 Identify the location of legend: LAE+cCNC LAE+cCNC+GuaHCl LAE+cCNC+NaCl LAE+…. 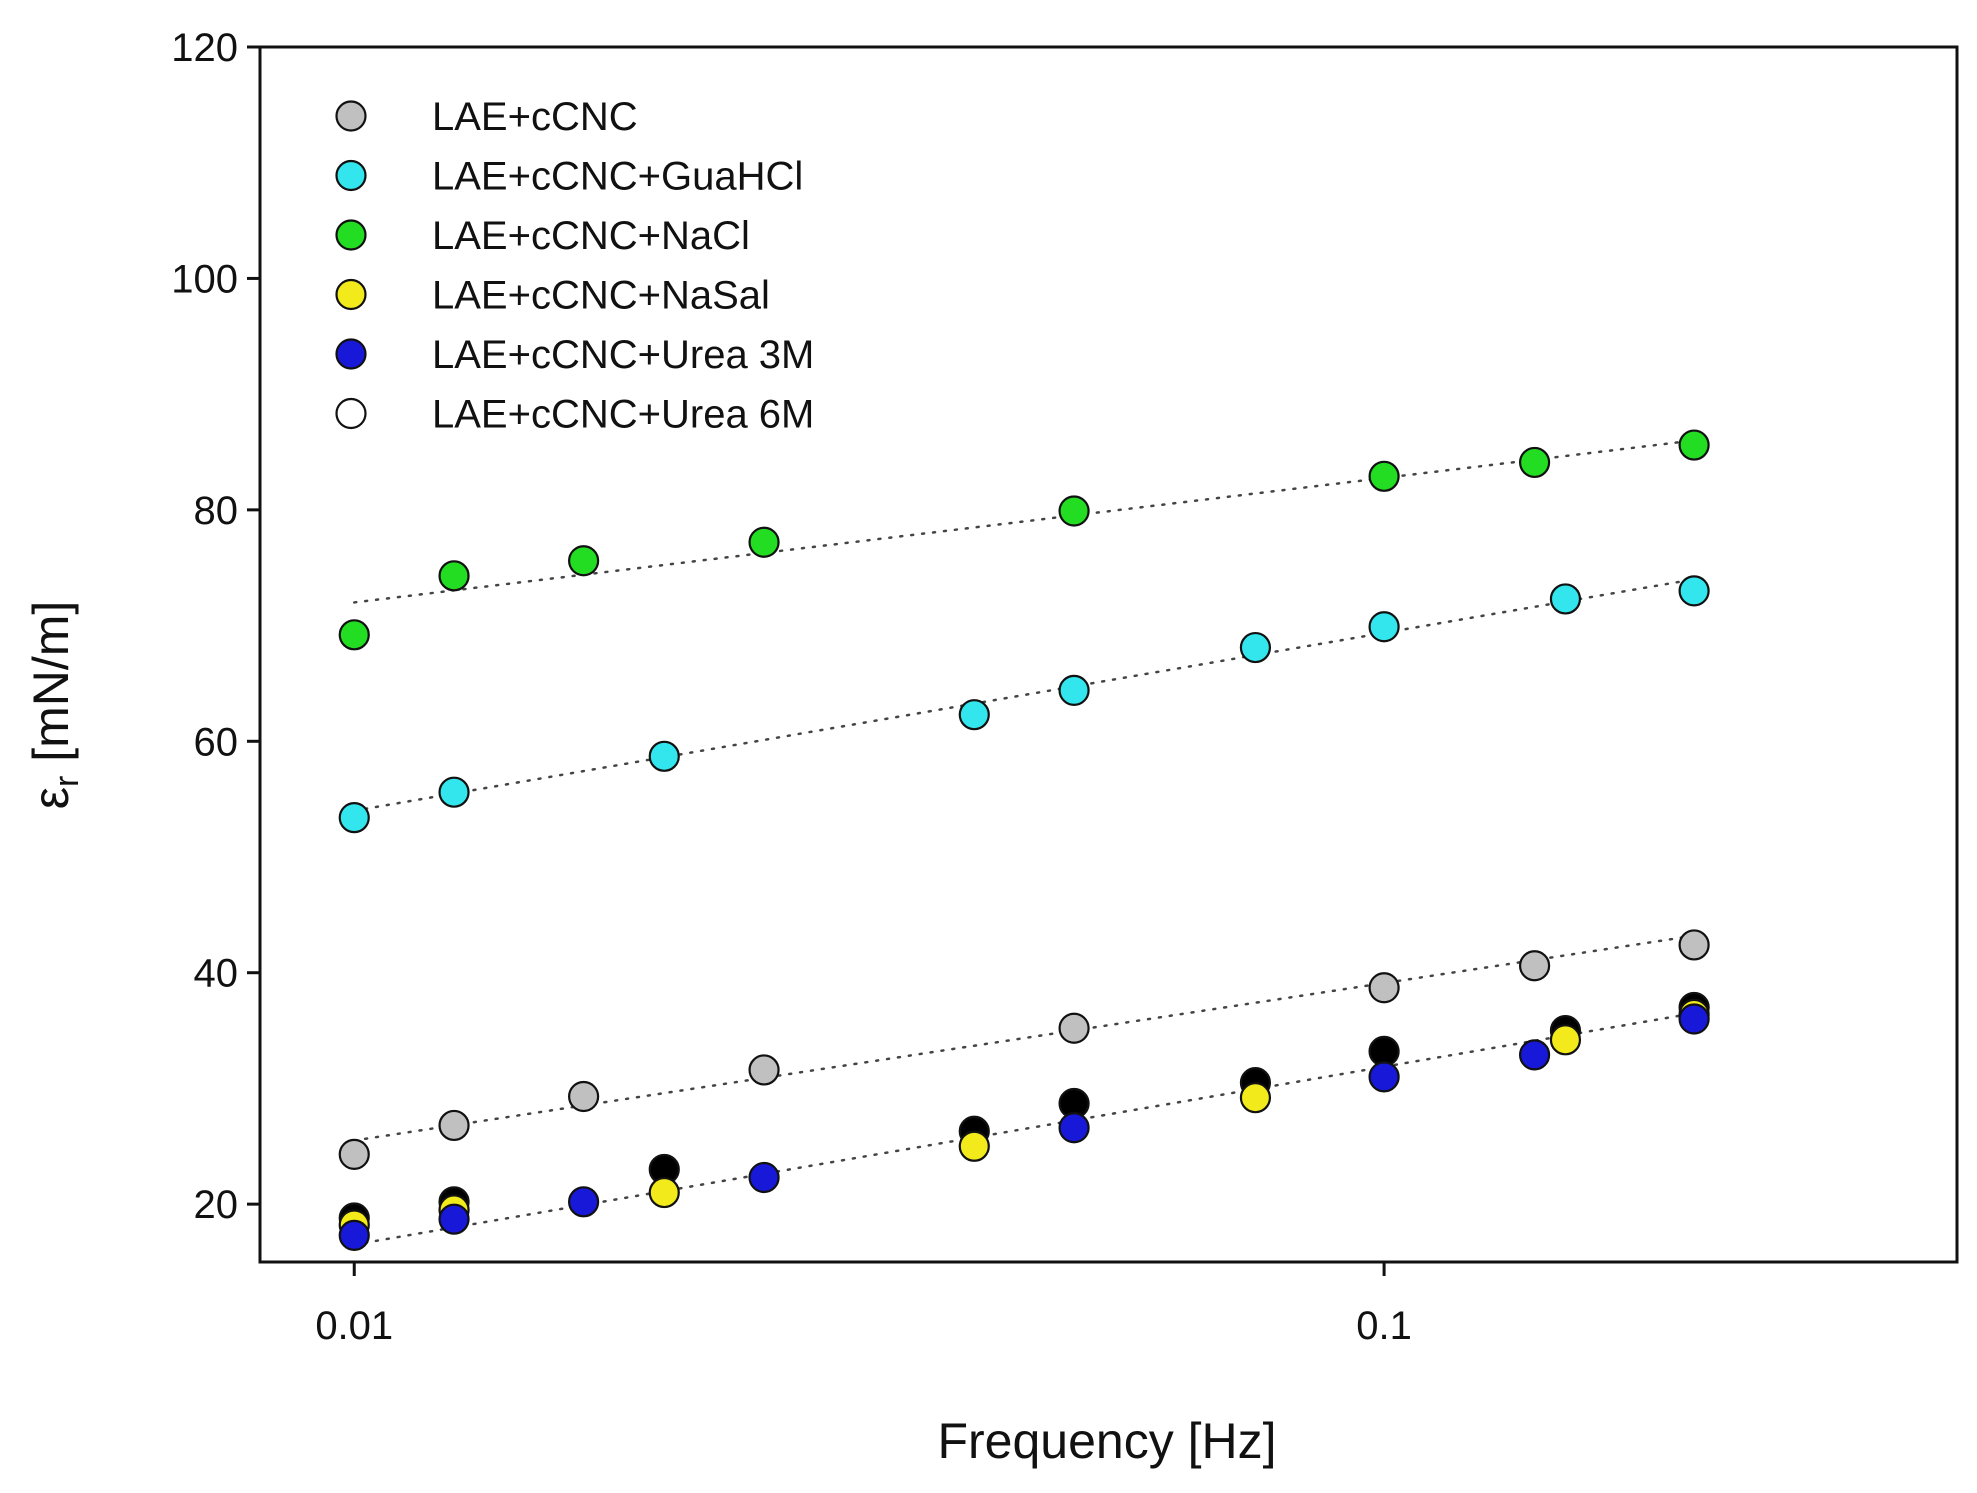
(574, 266).